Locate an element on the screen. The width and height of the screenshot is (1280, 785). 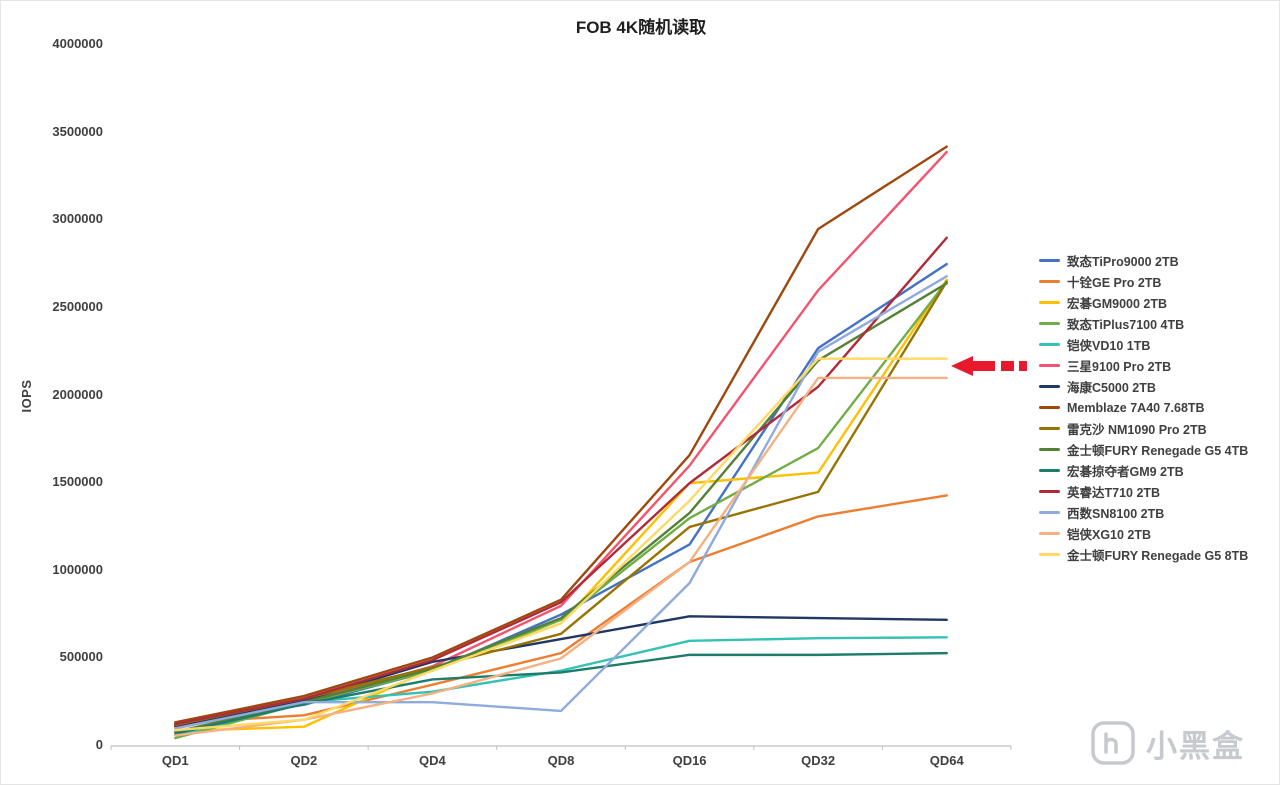
highlight-arrow-icon is located at coordinates (989, 366).